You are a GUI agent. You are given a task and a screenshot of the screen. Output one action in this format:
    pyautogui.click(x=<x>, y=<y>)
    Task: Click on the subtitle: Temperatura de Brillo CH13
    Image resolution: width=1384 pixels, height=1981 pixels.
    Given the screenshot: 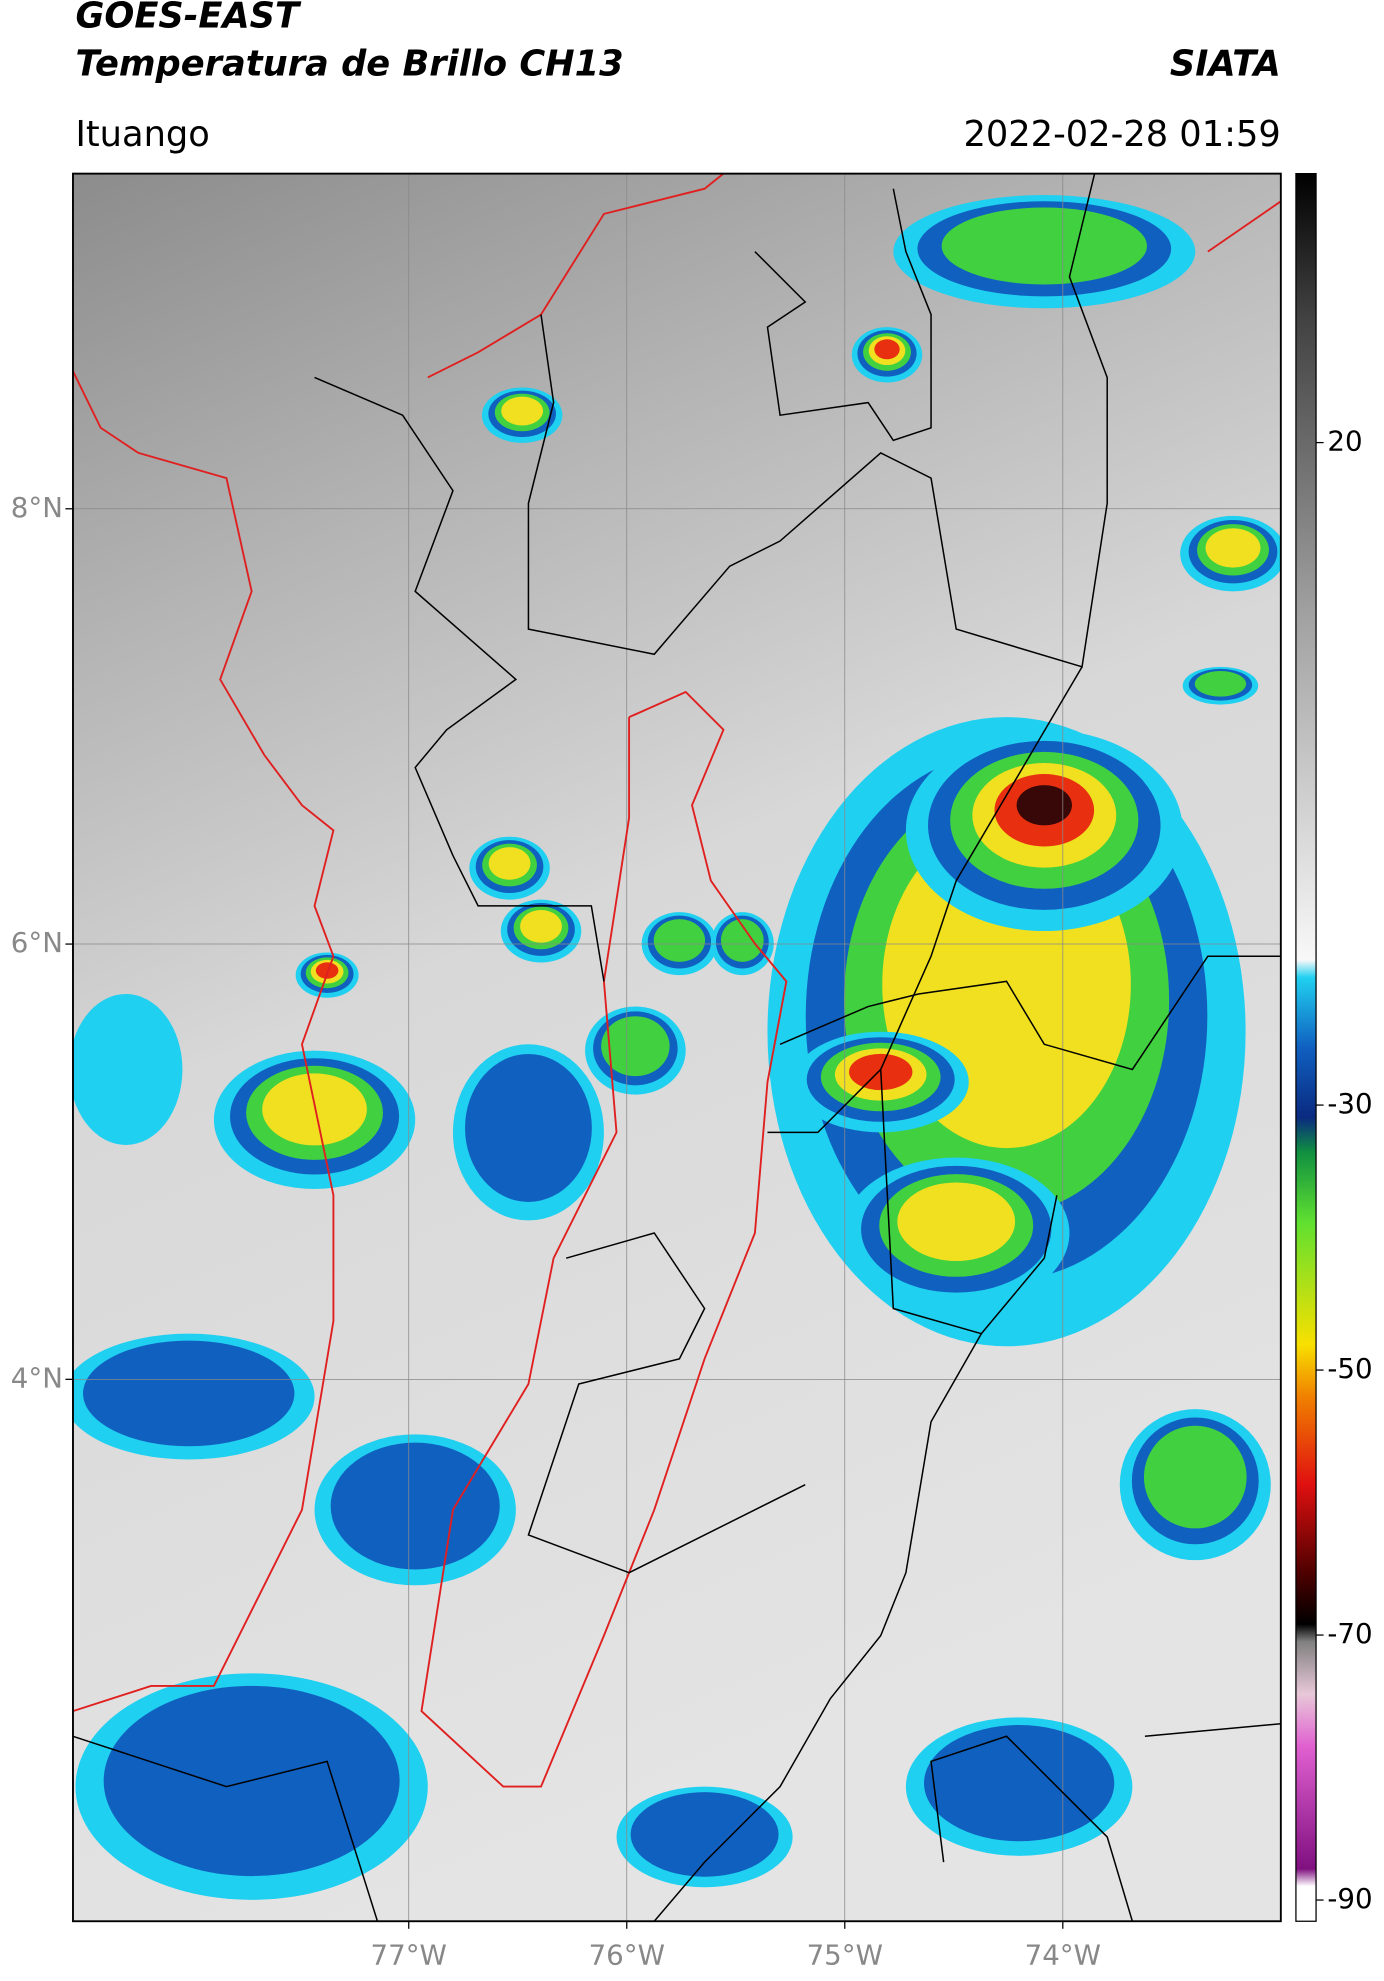 What is the action you would take?
    pyautogui.click(x=349, y=63)
    